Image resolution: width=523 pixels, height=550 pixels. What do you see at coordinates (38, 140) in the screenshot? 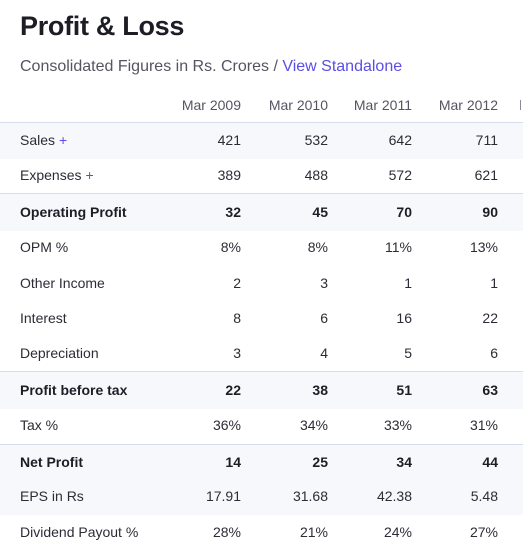
I see `row-label-text: Sales` at bounding box center [38, 140].